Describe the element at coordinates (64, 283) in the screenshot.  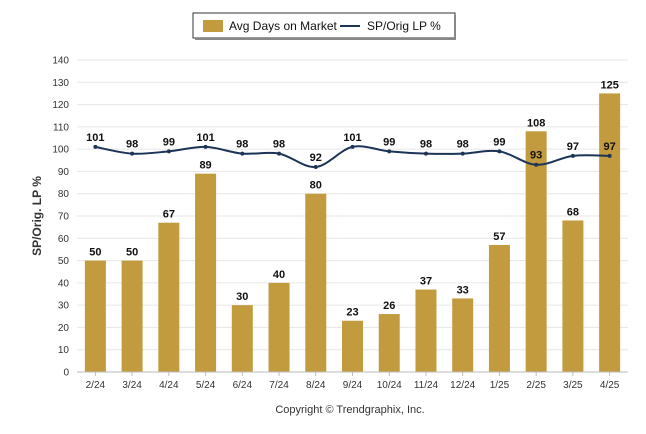
I see `y-tick-label: 40` at that location.